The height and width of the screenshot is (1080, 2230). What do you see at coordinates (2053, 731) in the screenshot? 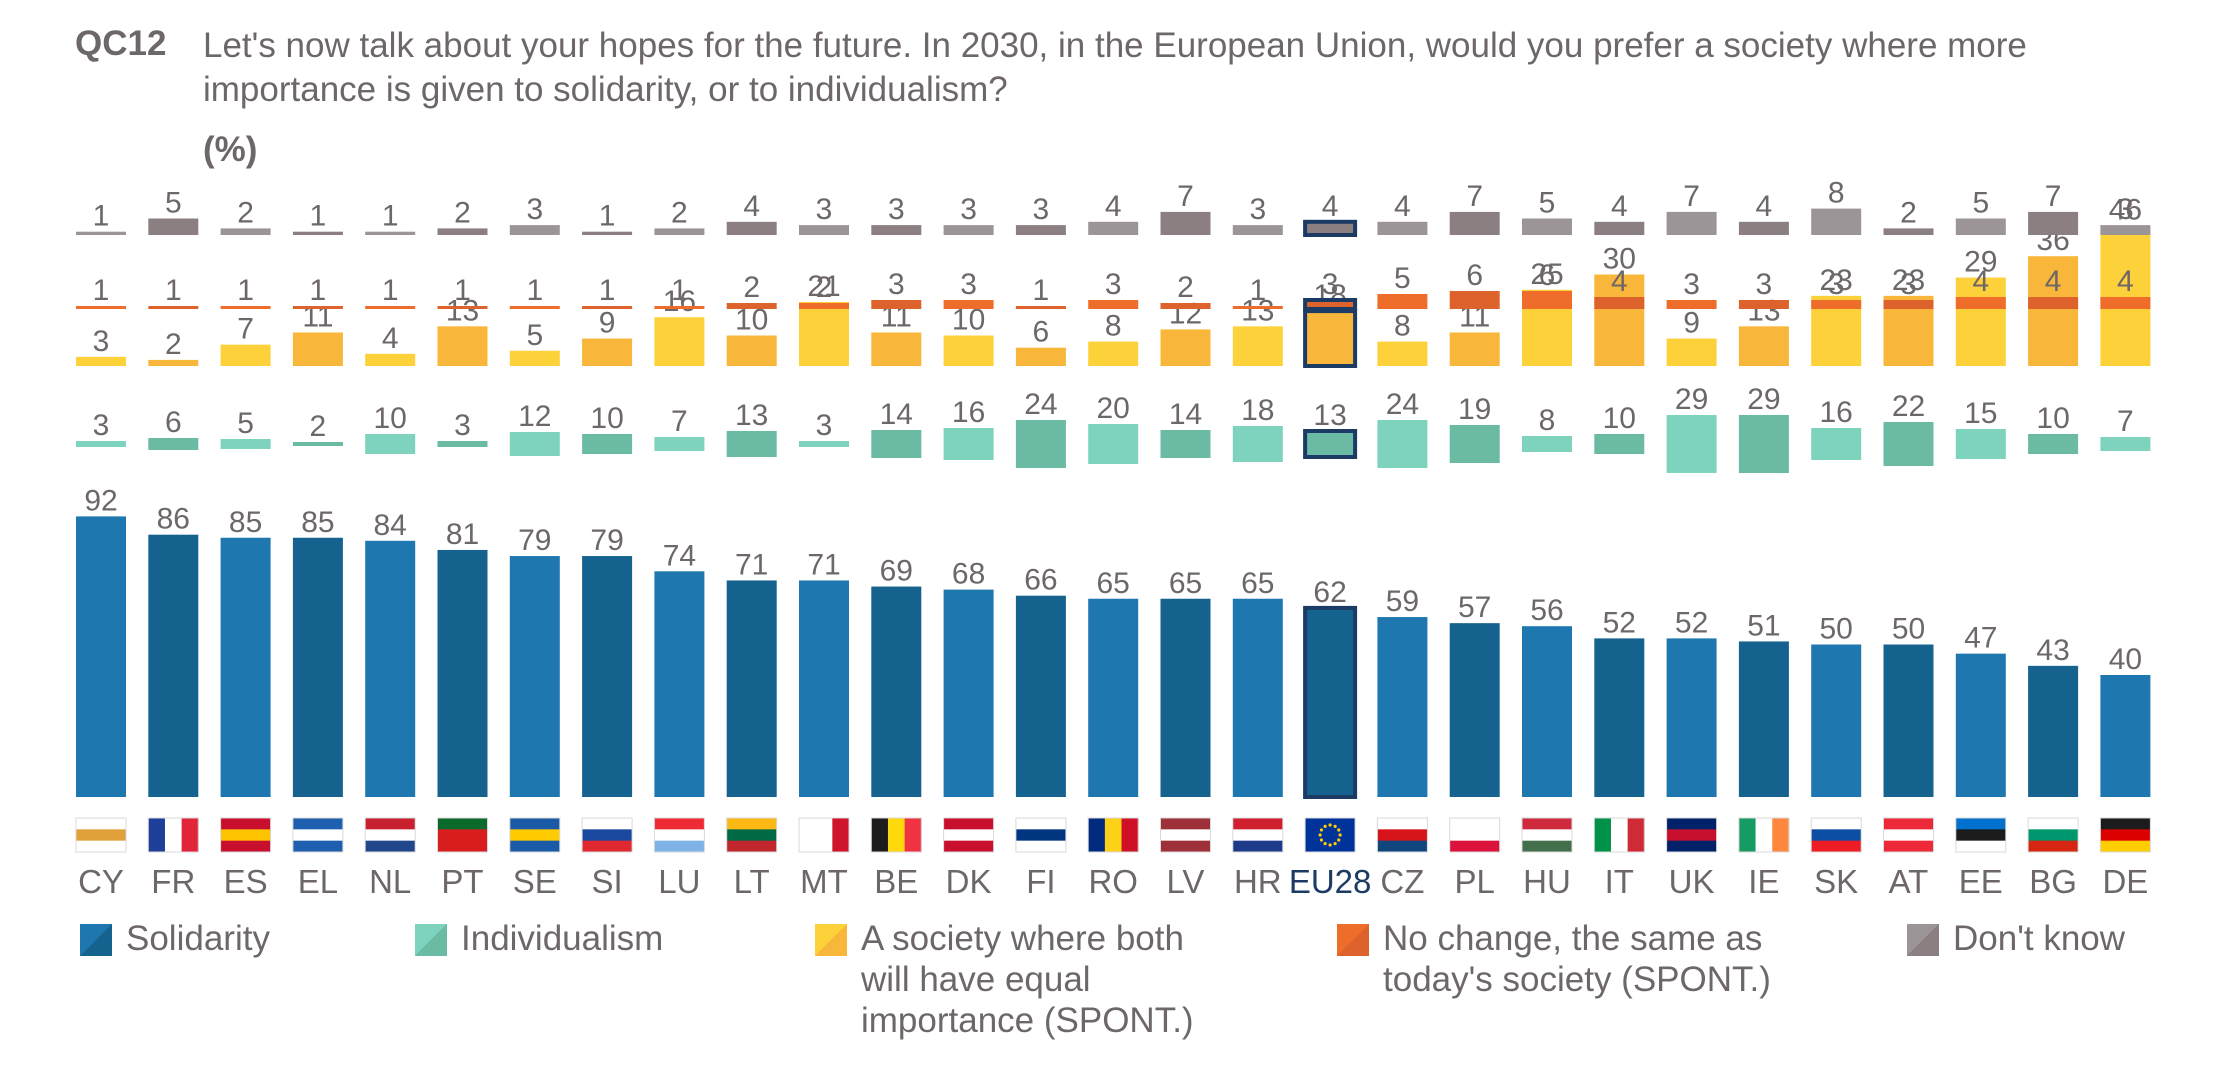
I see `bar-solidarity-BG` at bounding box center [2053, 731].